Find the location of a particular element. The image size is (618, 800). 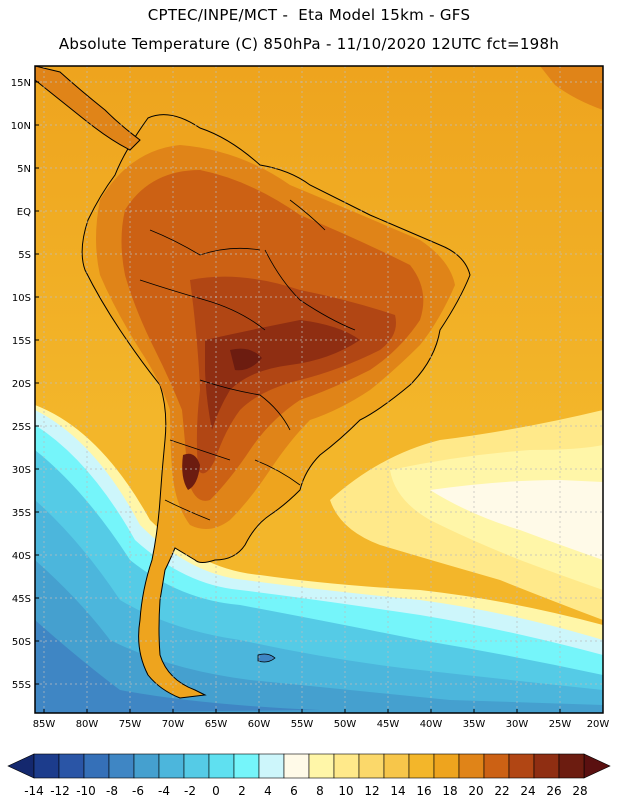

lon-label: 70W is located at coordinates (173, 724).